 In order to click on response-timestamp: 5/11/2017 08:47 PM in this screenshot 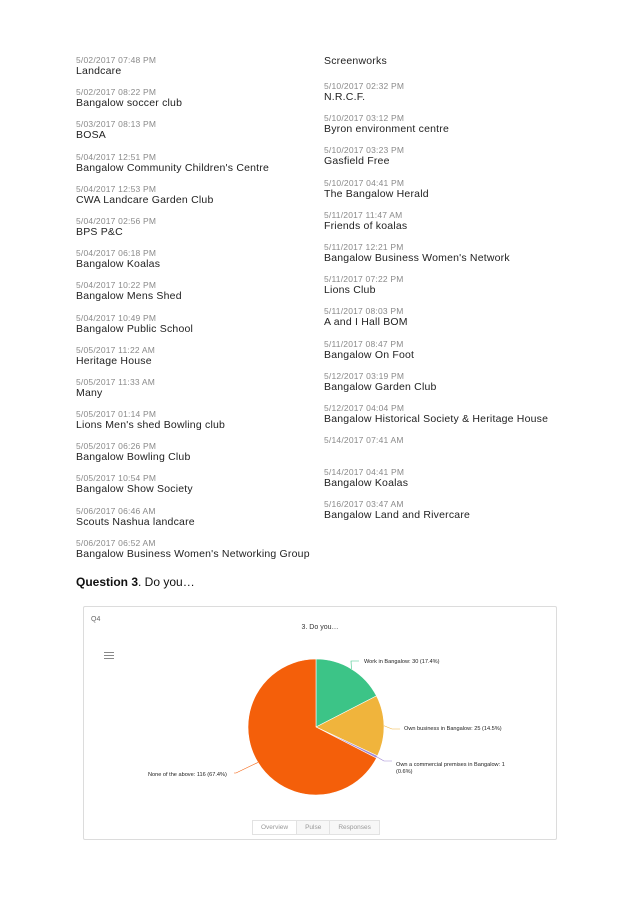, I will do `click(364, 343)`.